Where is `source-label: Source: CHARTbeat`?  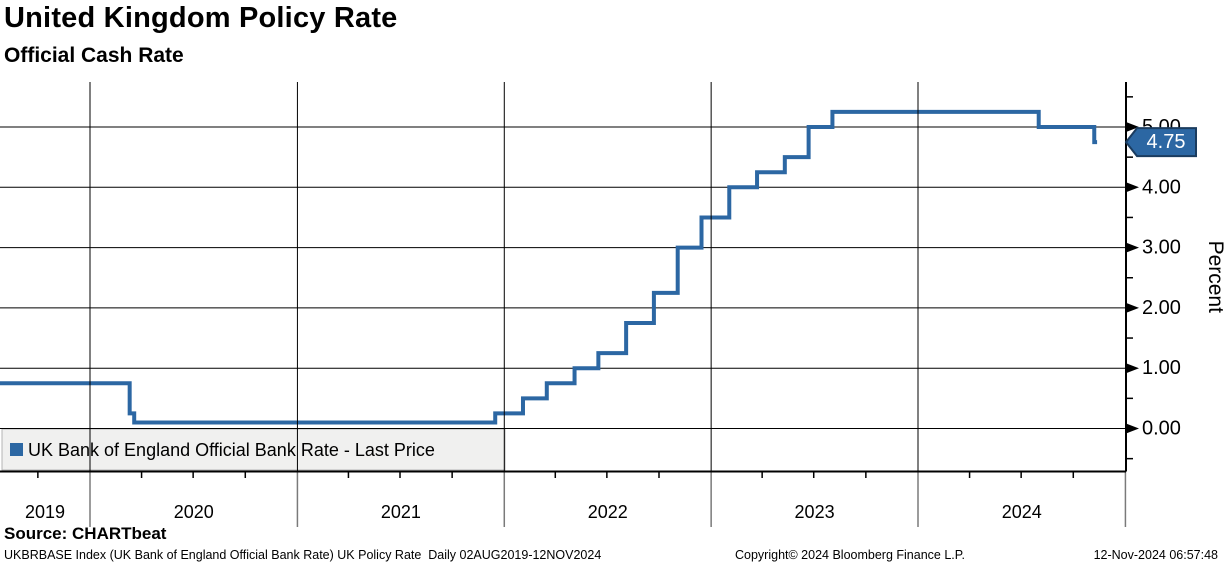 source-label: Source: CHARTbeat is located at coordinates (85, 533).